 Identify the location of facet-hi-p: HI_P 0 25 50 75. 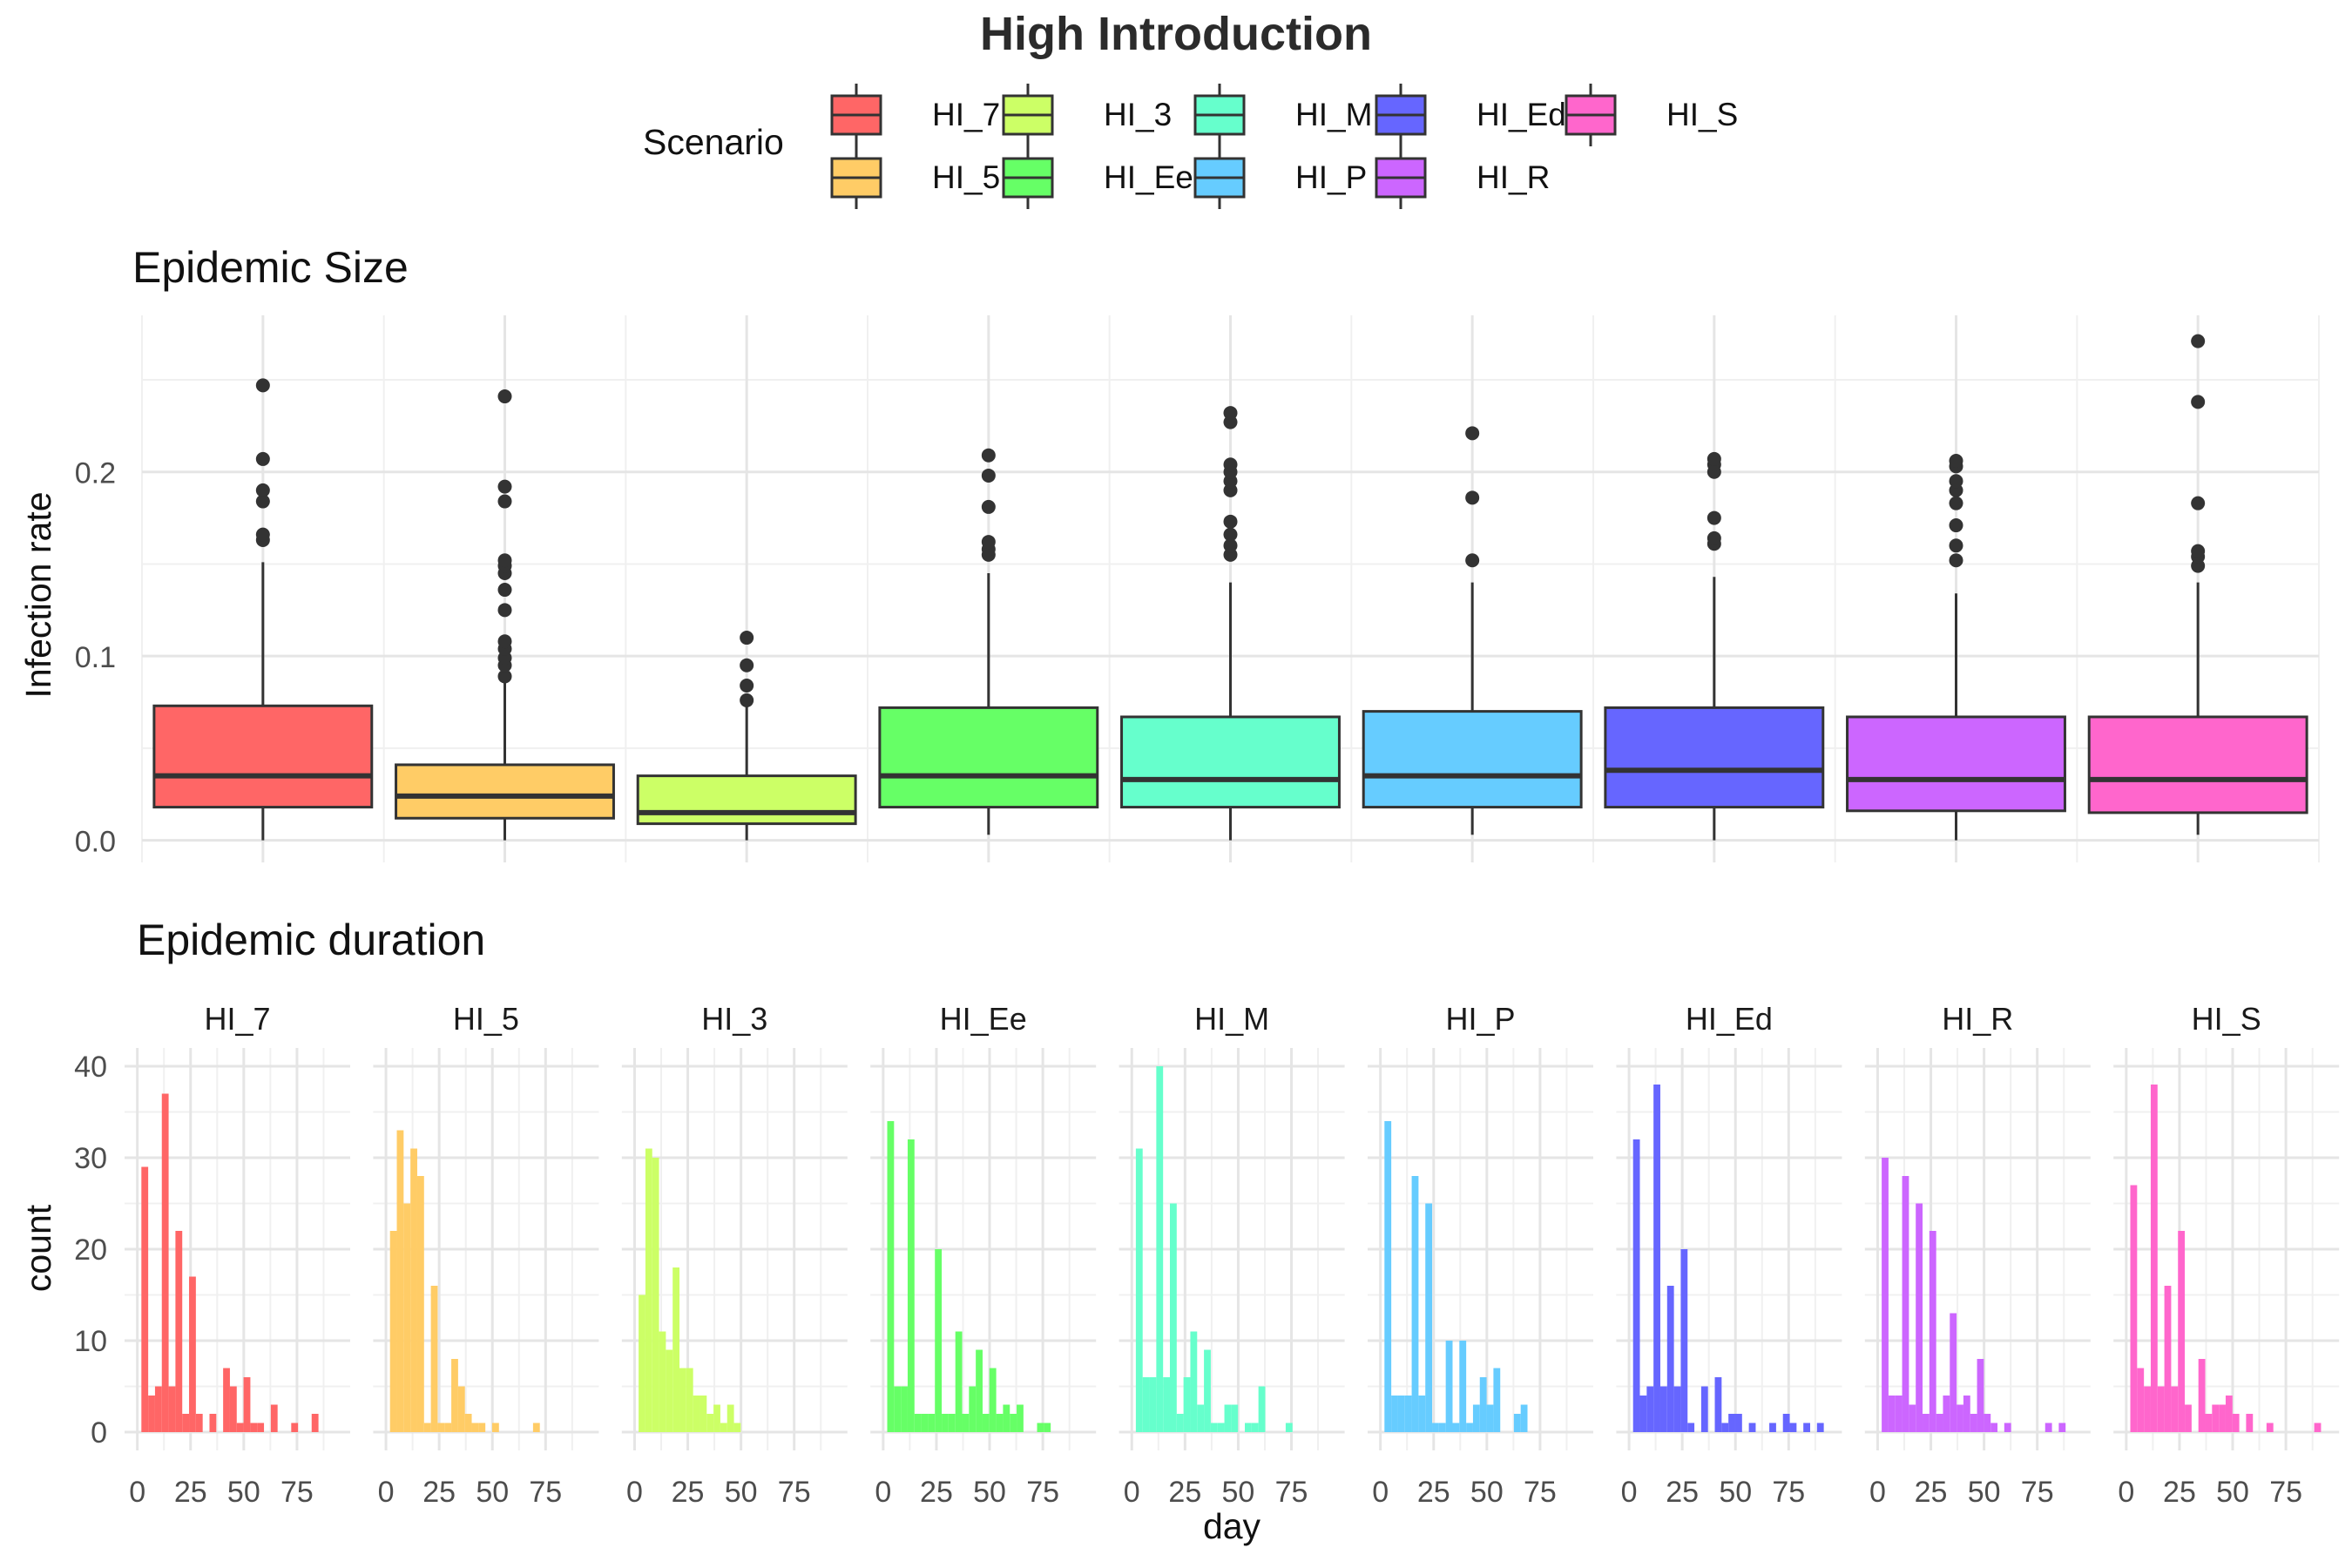
(1480, 1255).